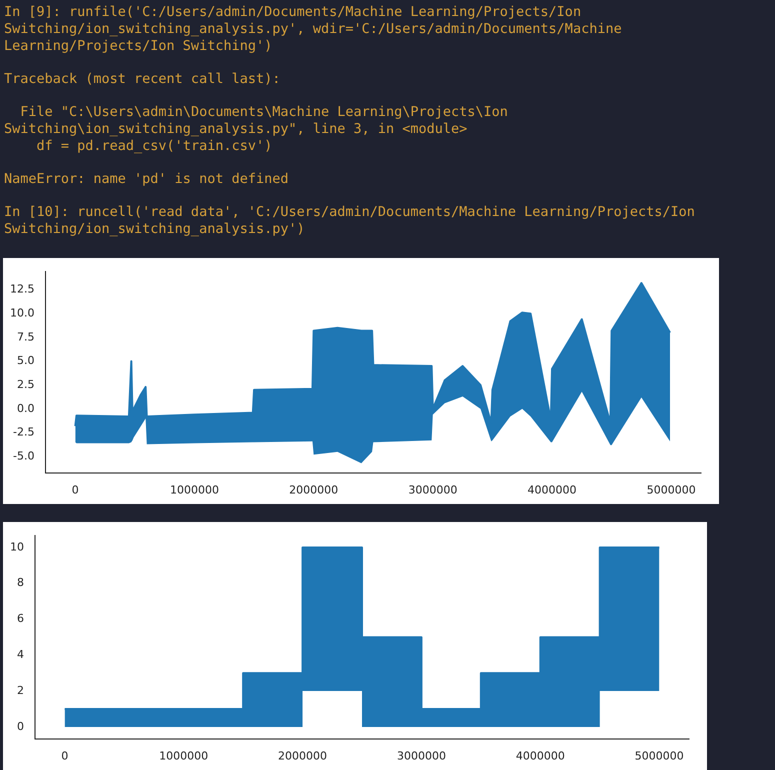 The width and height of the screenshot is (775, 770). What do you see at coordinates (22, 313) in the screenshot?
I see `y-tick-label: 10.0` at bounding box center [22, 313].